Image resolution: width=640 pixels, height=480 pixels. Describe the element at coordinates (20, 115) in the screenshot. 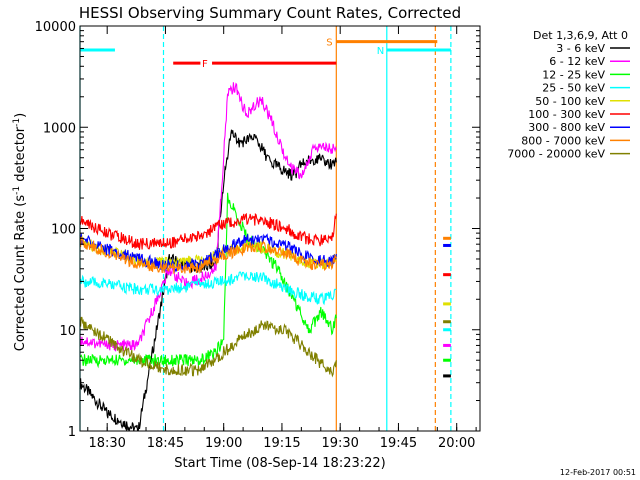

I see `y-axis-label-end: )` at that location.